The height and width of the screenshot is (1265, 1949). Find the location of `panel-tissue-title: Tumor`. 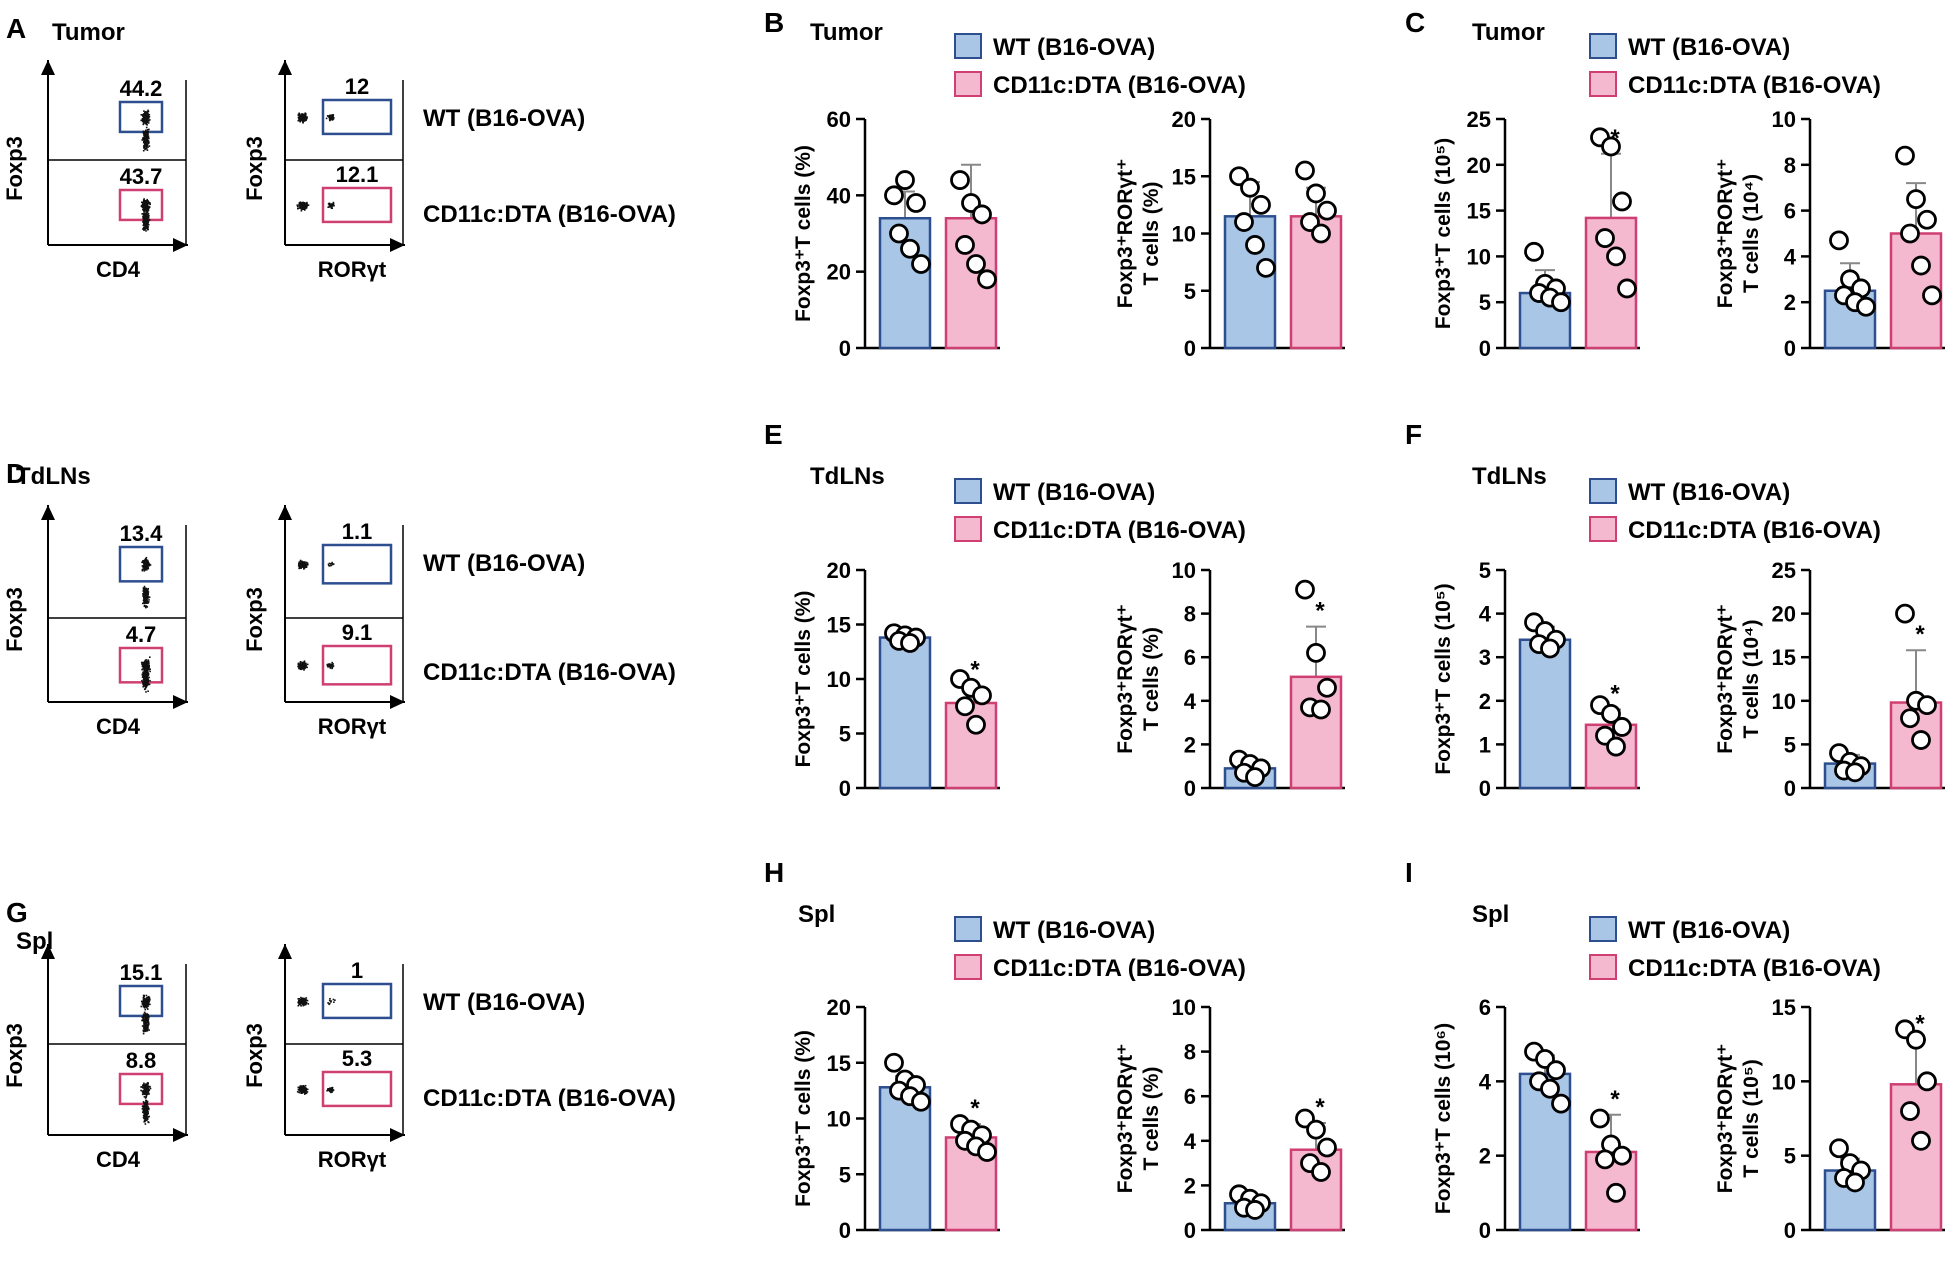

panel-tissue-title: Tumor is located at coordinates (1508, 32).